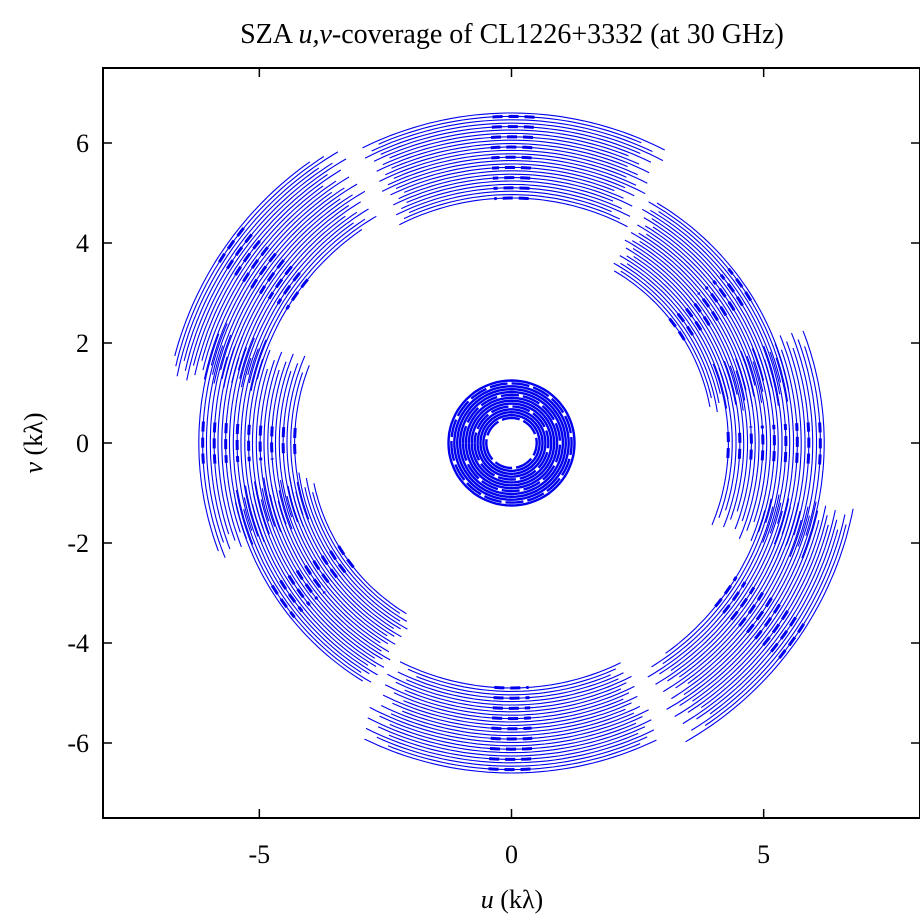 This screenshot has width=920, height=923. Describe the element at coordinates (78, 743) in the screenshot. I see `y-tick-label: -6` at that location.